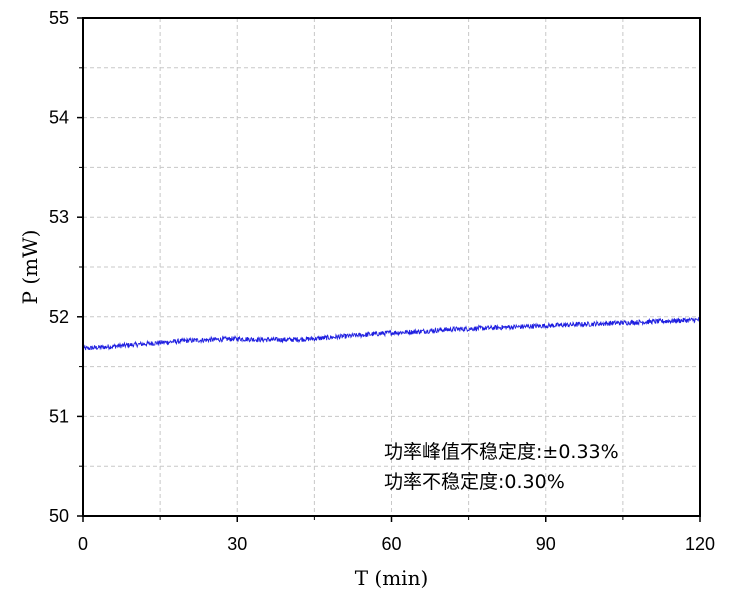 The image size is (733, 595). I want to click on y-tick-label: 51, so click(59, 416).